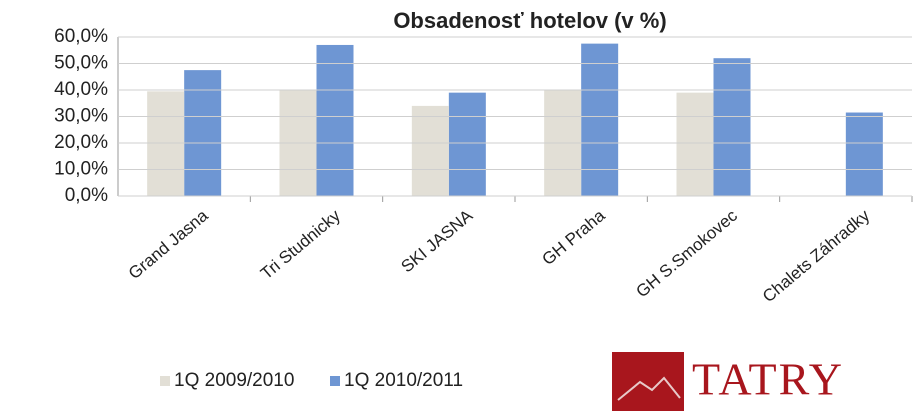 The image size is (914, 411). I want to click on x-tick-label: GH Praha, so click(573, 237).